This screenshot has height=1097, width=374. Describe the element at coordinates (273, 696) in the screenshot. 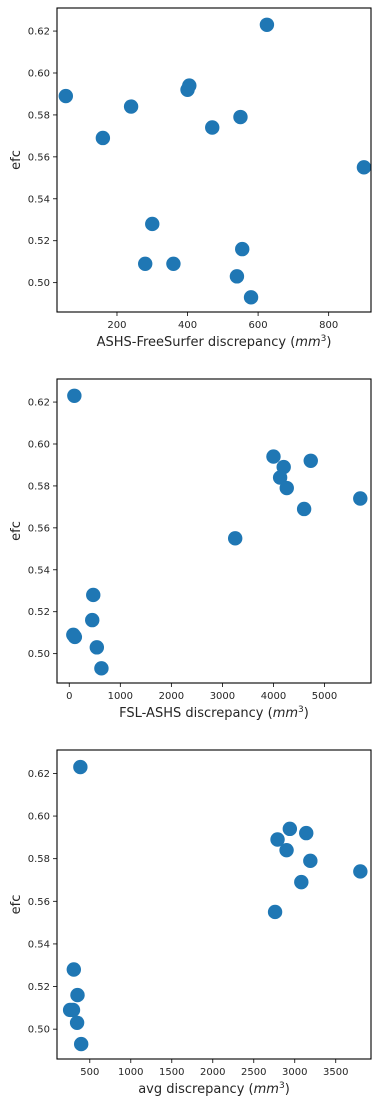

I see `x-tick-label: 4000` at that location.